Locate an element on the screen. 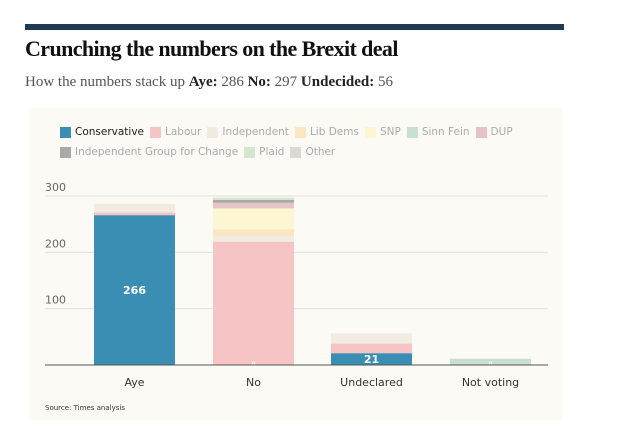  bar-aye-independent is located at coordinates (134, 208).